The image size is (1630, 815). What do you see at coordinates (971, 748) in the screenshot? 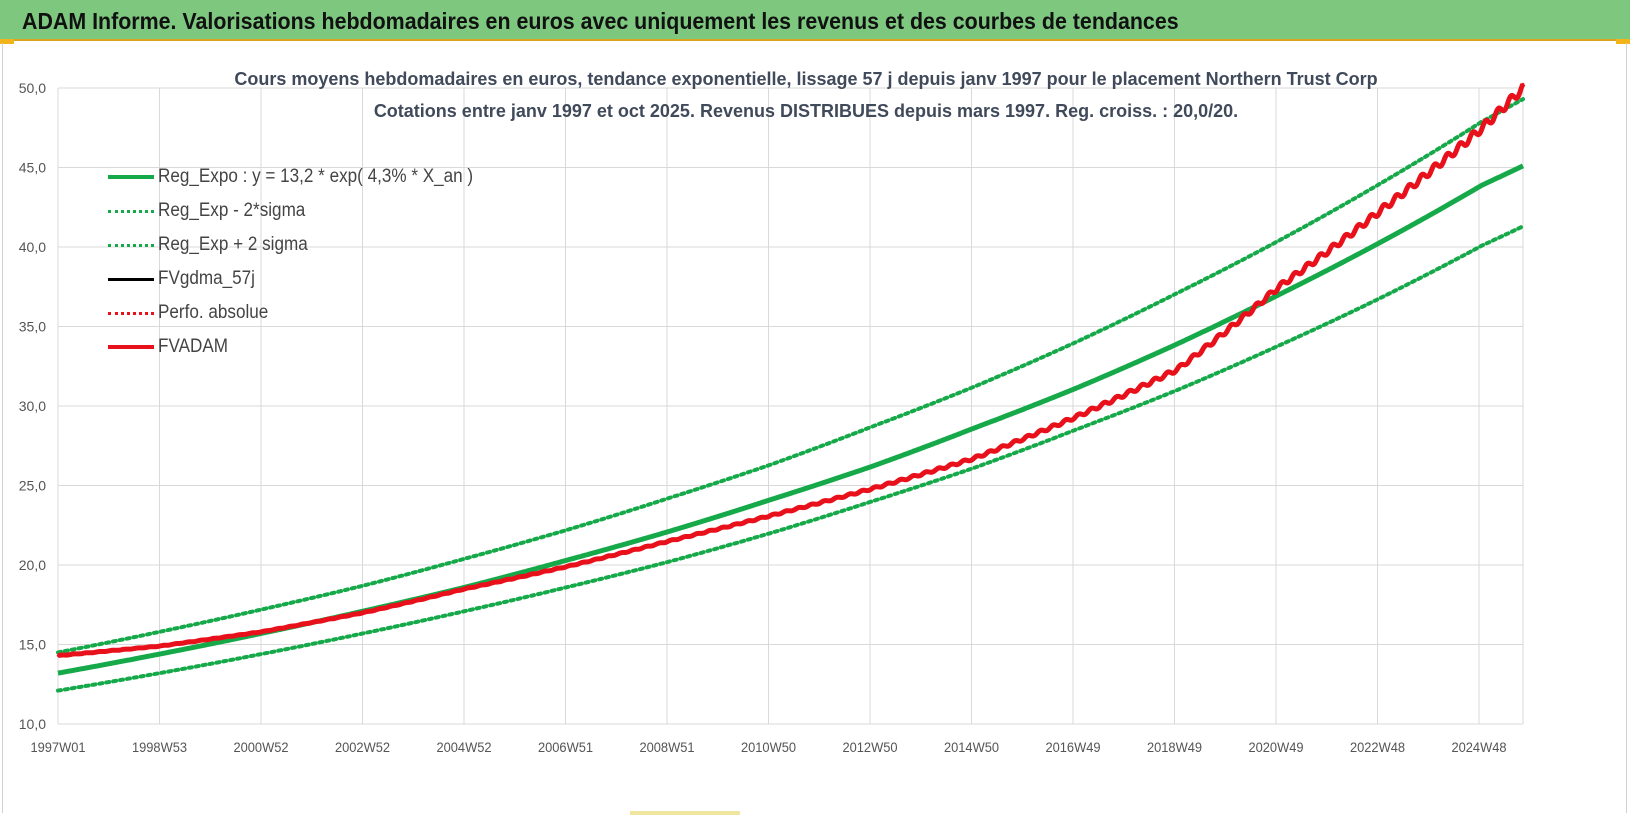
I see `x-tick-label: 2014W50` at bounding box center [971, 748].